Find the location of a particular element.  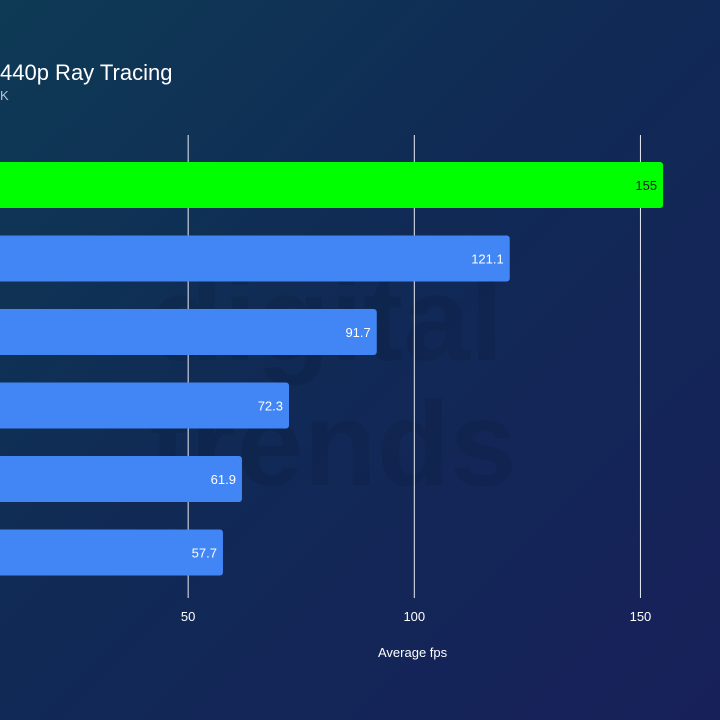

bar-value-label: 121.1 is located at coordinates (487, 259).